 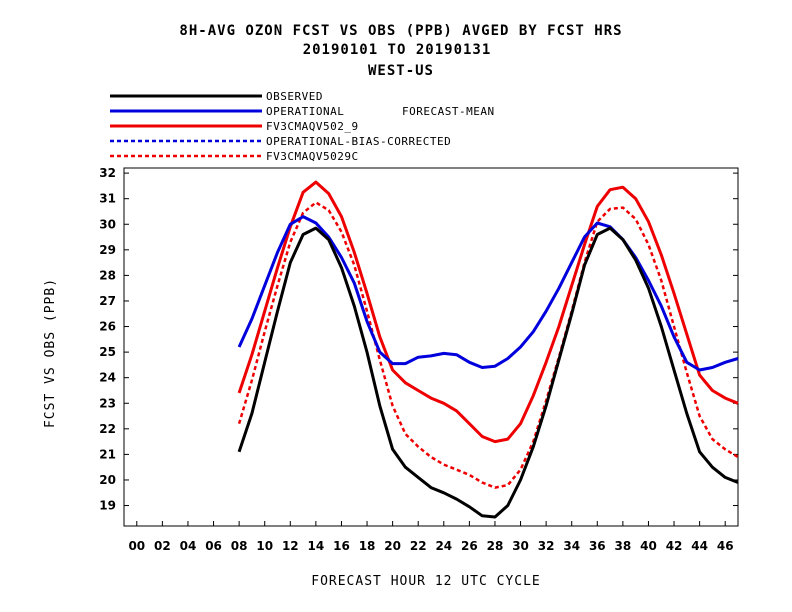 I want to click on y-tick-label-5: 24, so click(x=107, y=378).